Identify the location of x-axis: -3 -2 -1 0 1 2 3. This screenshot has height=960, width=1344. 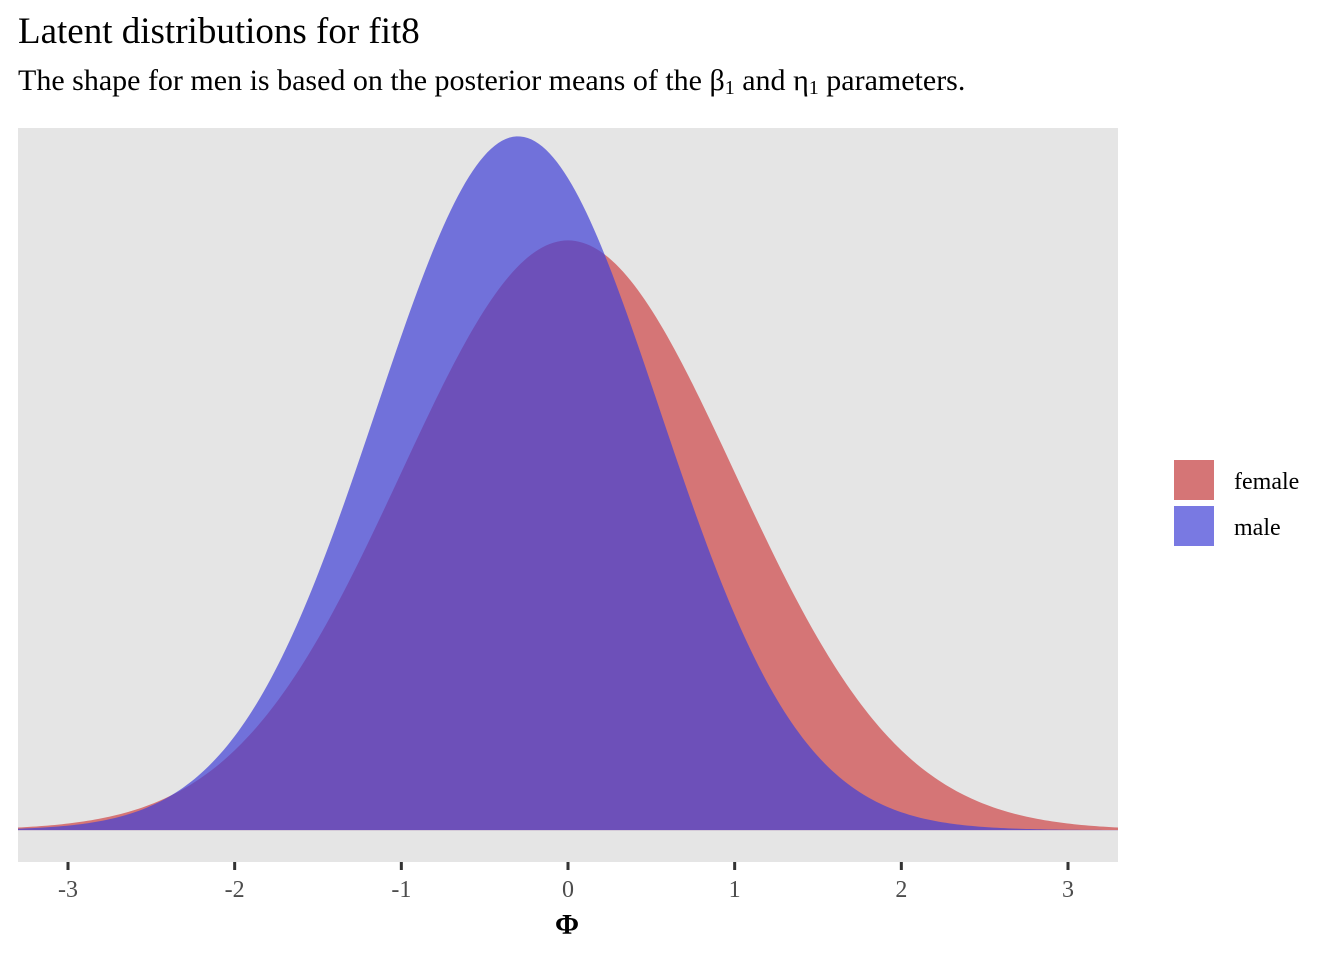
(566, 882).